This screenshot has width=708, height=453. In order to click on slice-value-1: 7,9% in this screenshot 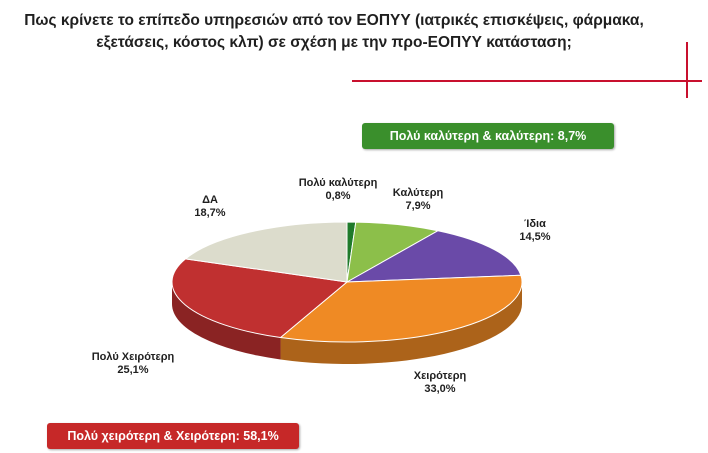, I will do `click(417, 206)`.